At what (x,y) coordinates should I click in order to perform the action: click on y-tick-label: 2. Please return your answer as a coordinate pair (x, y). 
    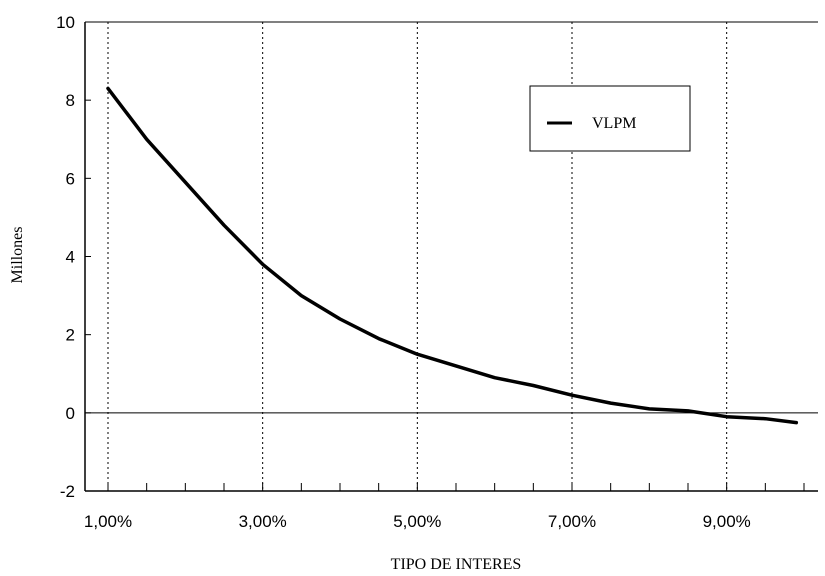
    Looking at the image, I should click on (70, 335).